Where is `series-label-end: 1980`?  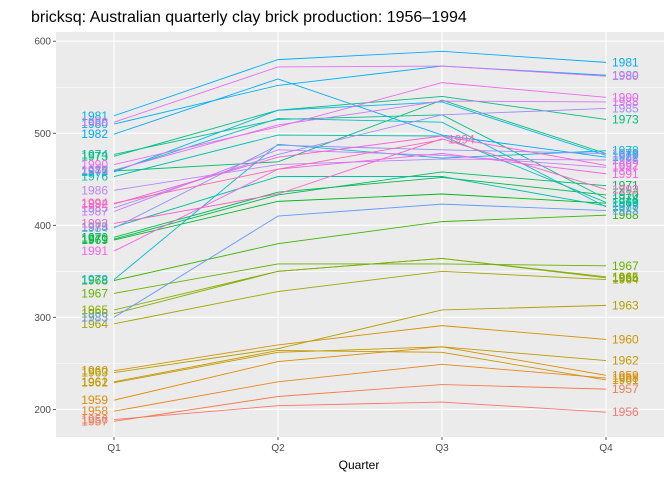
series-label-end: 1980 is located at coordinates (625, 75).